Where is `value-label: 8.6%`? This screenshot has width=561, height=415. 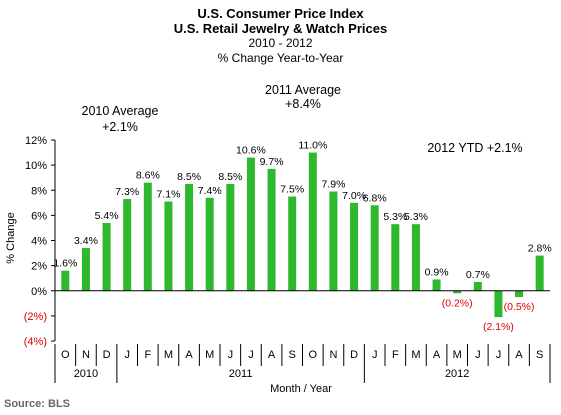
value-label: 8.6% is located at coordinates (148, 176).